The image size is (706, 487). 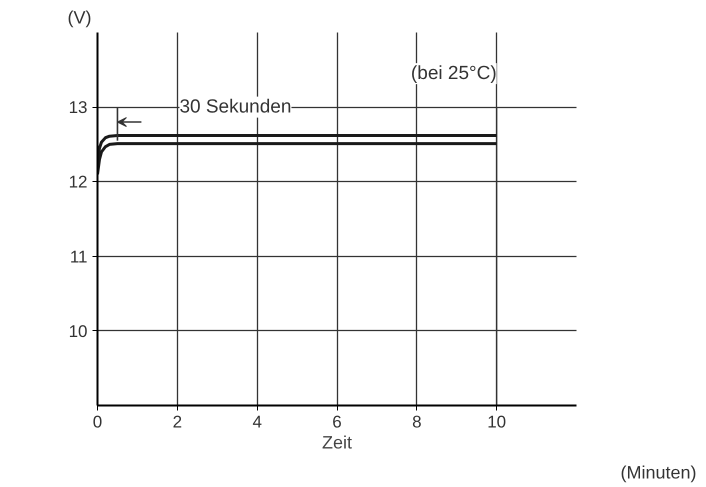 What do you see at coordinates (337, 422) in the screenshot?
I see `x-tick-label: 6` at bounding box center [337, 422].